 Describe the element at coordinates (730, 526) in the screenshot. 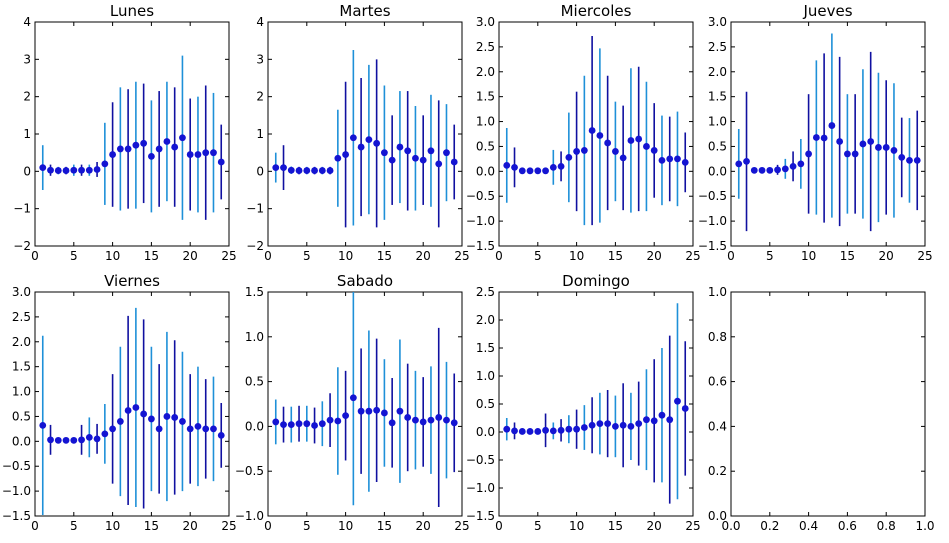

I see `x-tick-label: 0.0` at that location.